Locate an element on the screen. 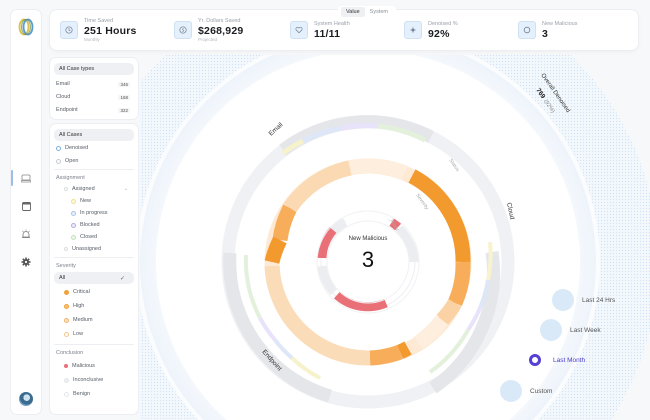 Image resolution: width=650 pixels, height=420 pixels. severity-medium: Medium is located at coordinates (94, 320).